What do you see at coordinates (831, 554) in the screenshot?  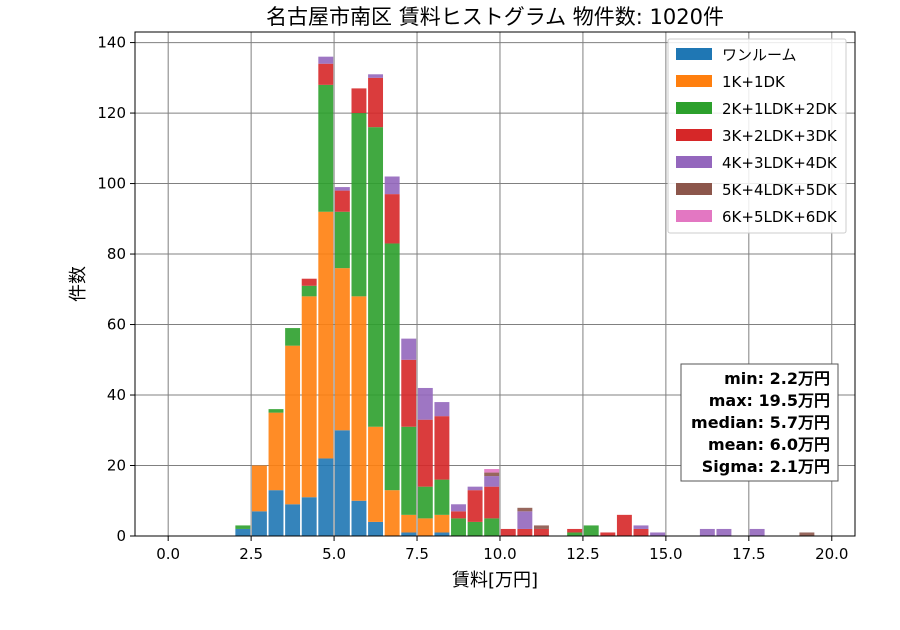 I see `x-tick-label: 20.0` at bounding box center [831, 554].